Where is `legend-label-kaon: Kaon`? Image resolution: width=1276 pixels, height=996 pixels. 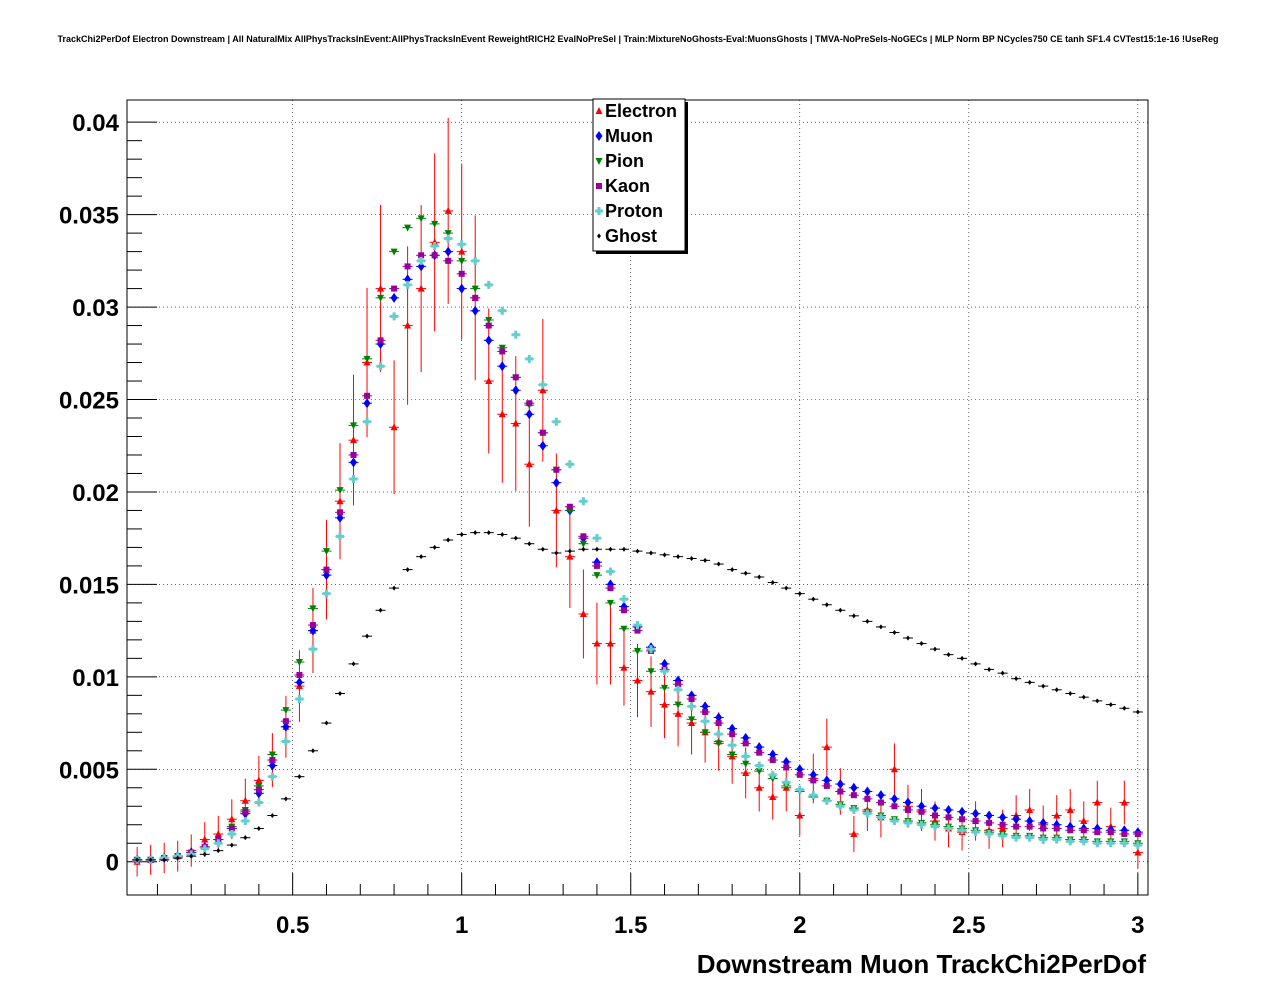 legend-label-kaon: Kaon is located at coordinates (627, 186).